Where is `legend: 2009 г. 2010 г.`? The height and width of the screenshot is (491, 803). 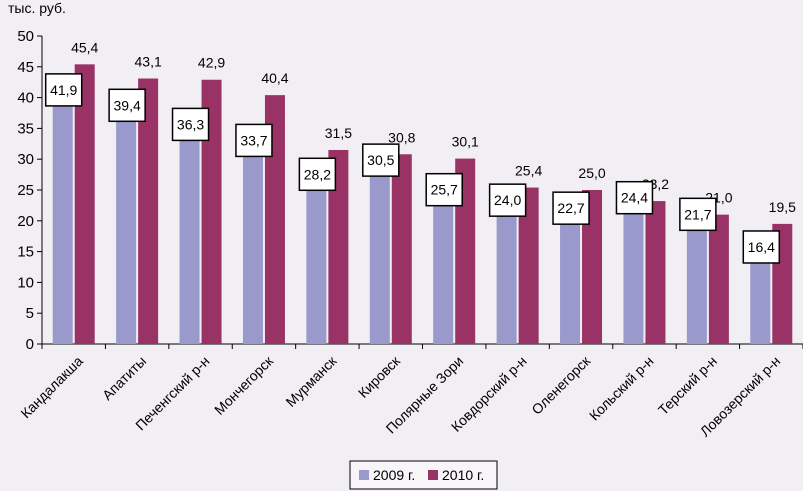 legend: 2009 г. 2010 г. is located at coordinates (423, 475).